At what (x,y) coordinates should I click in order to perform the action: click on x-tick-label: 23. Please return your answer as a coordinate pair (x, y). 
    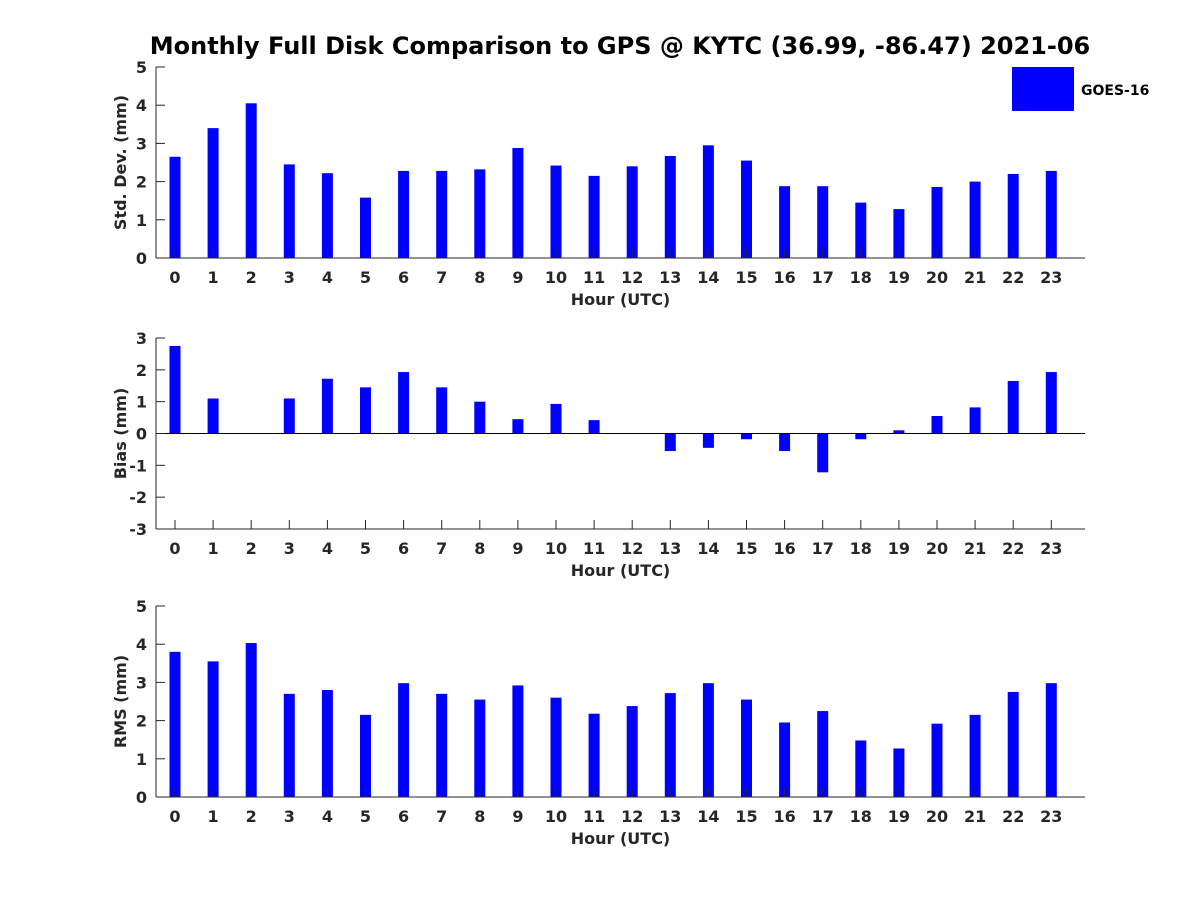
    Looking at the image, I should click on (1051, 277).